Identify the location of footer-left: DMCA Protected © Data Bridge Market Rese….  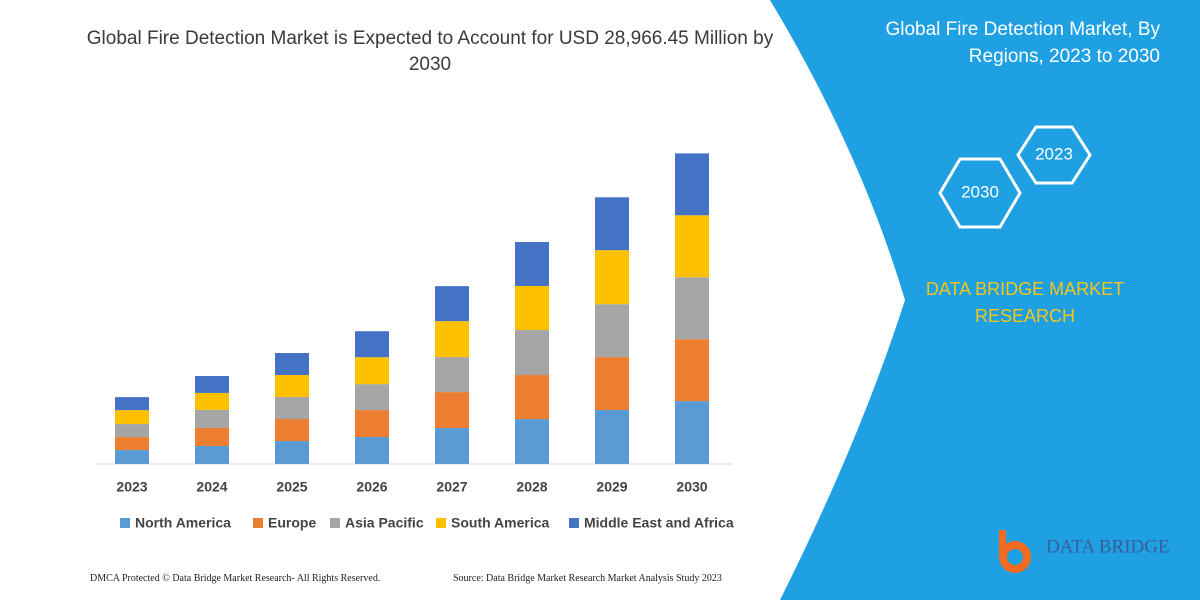
(235, 578).